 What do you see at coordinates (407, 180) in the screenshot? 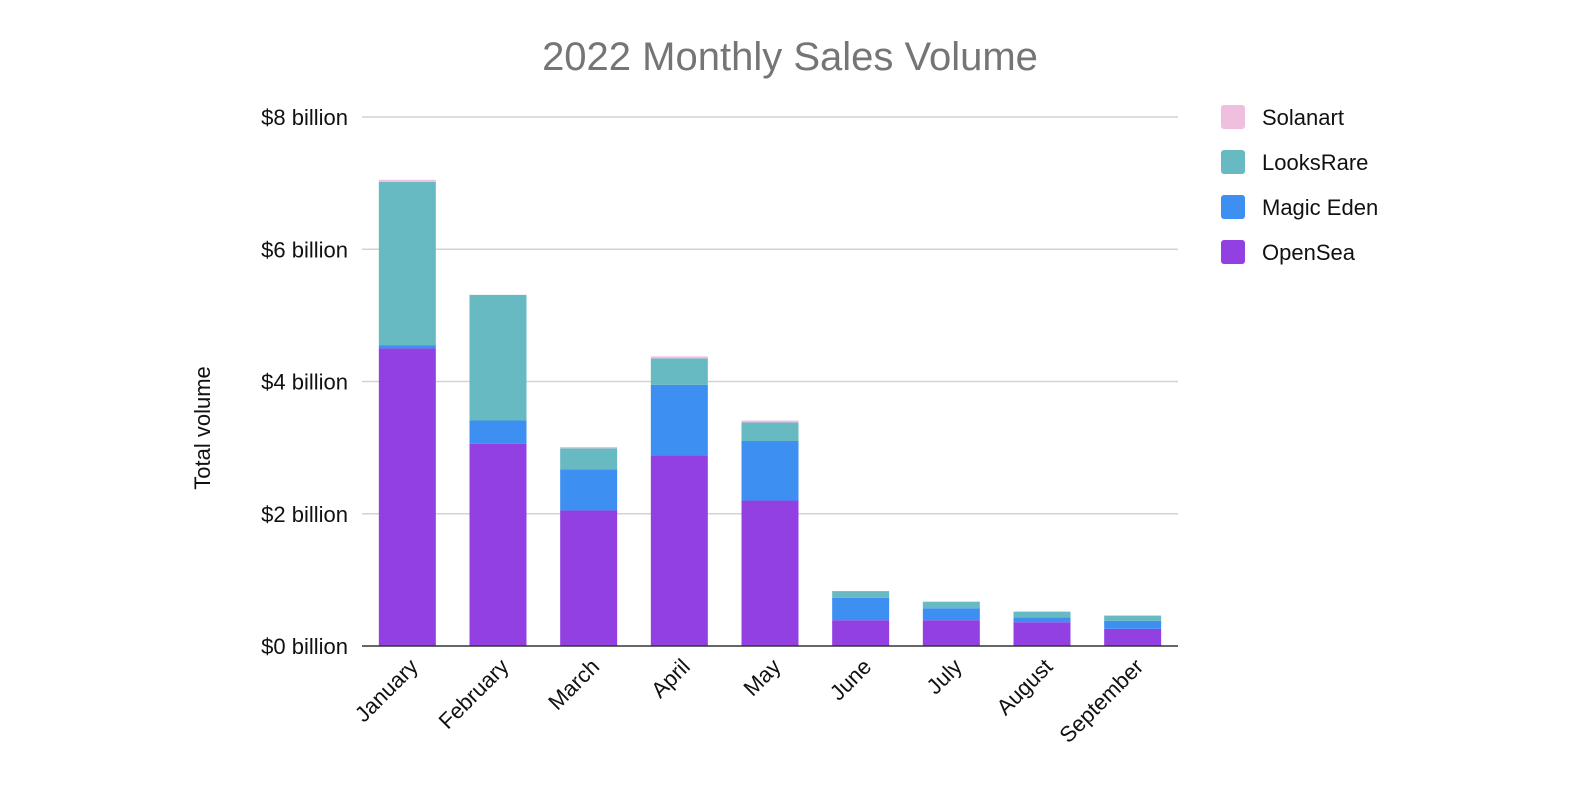
I see `bar-segment-solanart-january` at bounding box center [407, 180].